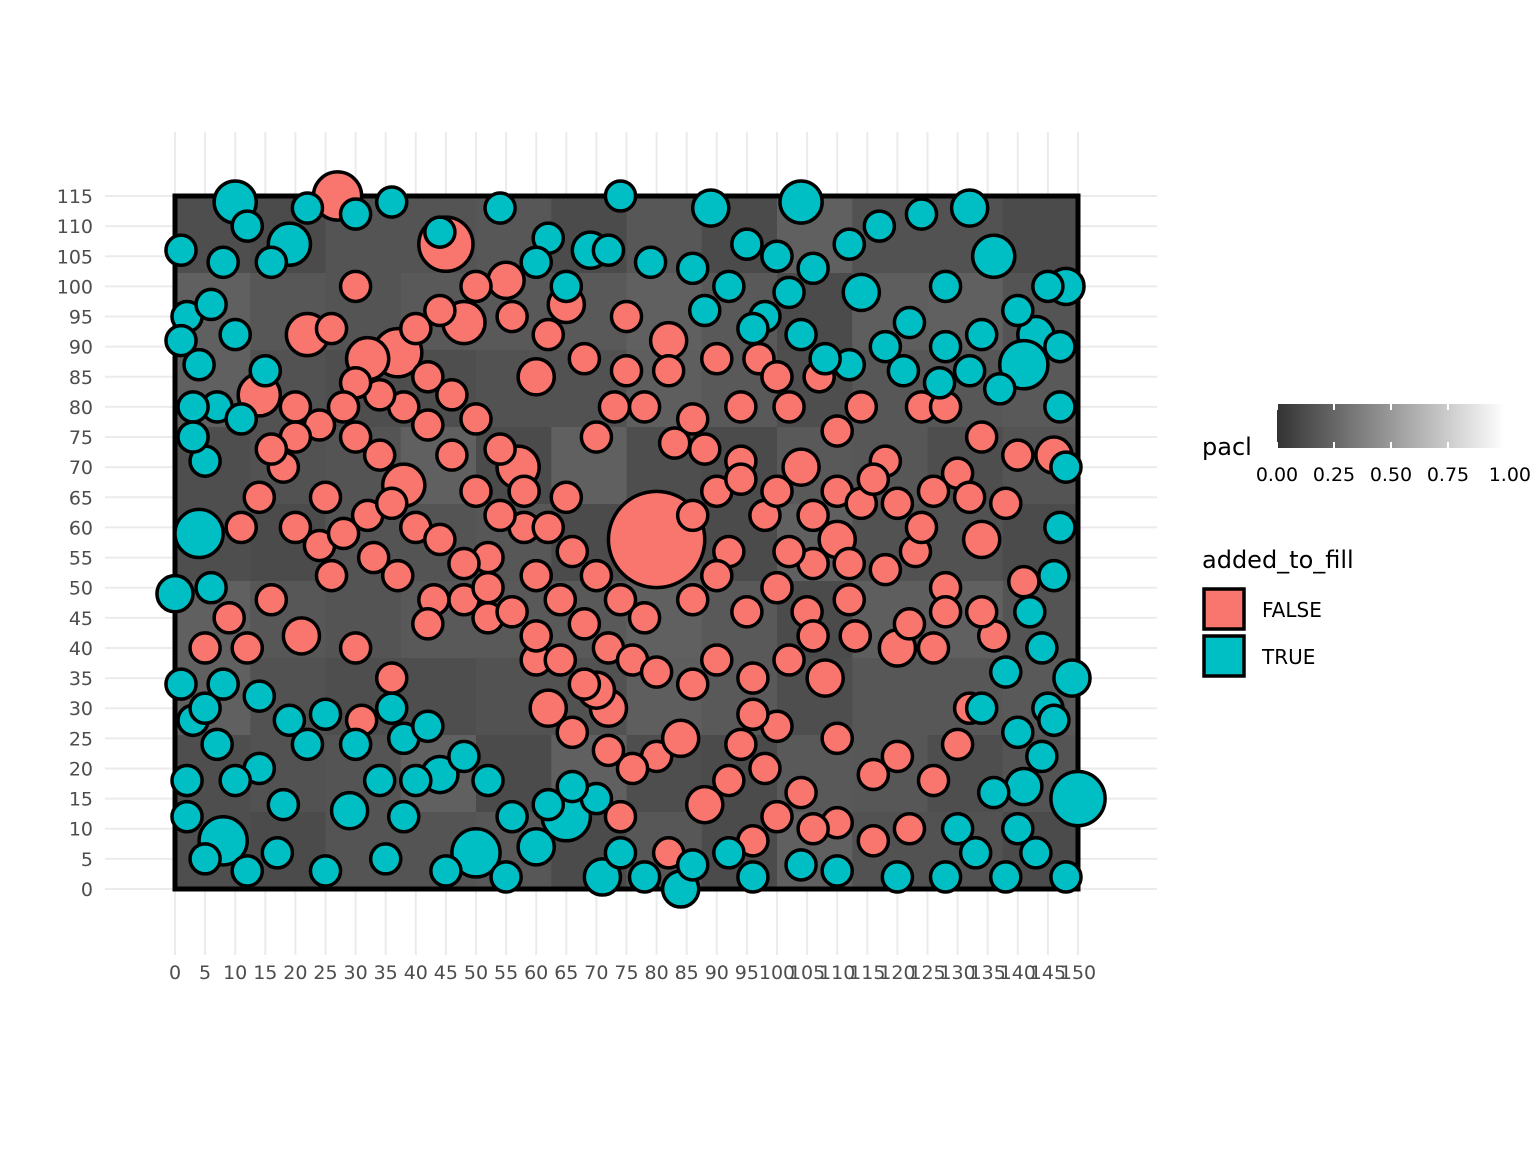 The image size is (1536, 1152). I want to click on x-tick-label-100: 100, so click(777, 973).